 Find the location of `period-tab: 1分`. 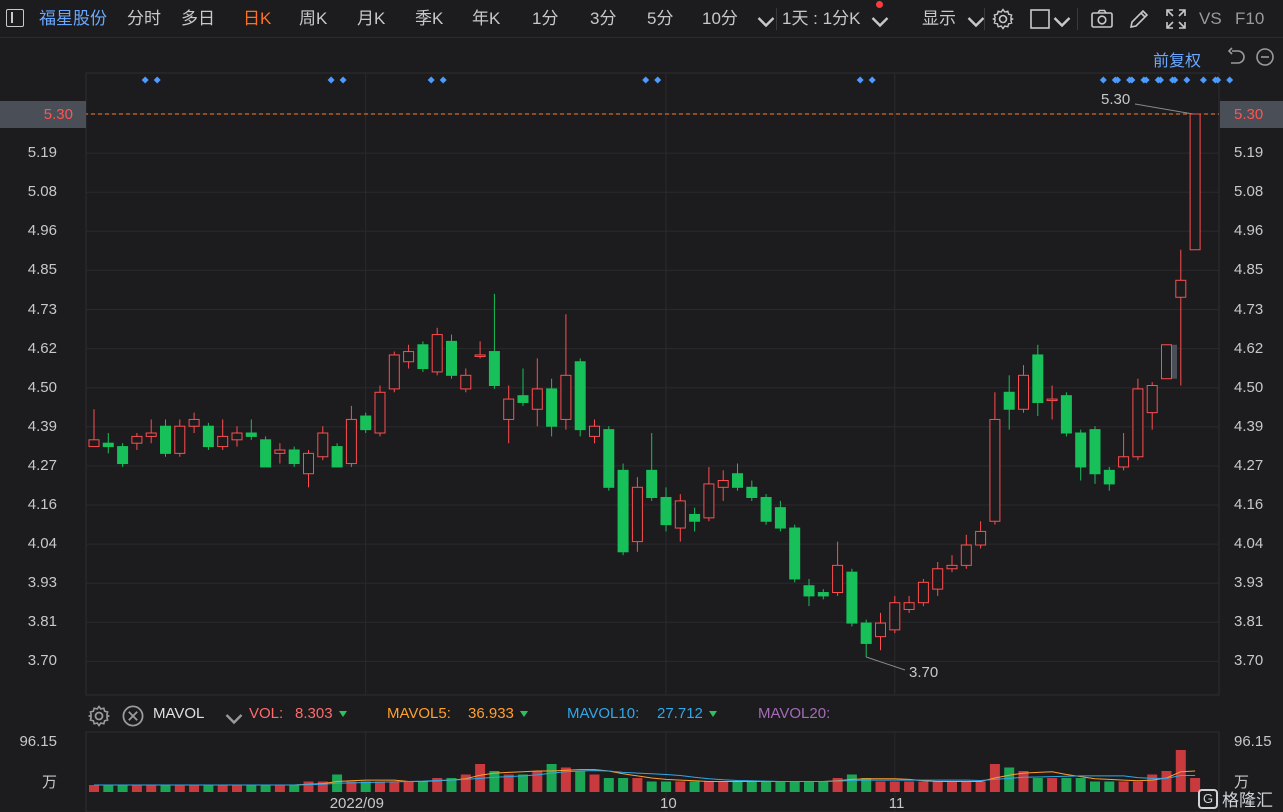

period-tab: 1分 is located at coordinates (545, 18).